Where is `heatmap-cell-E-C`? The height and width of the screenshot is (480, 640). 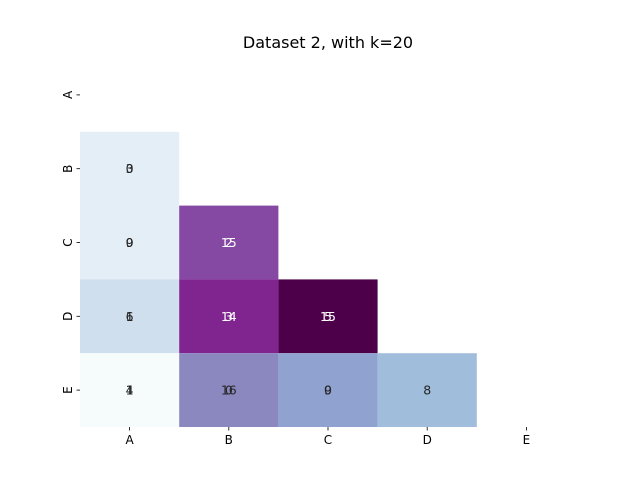
heatmap-cell-E-C is located at coordinates (328, 390).